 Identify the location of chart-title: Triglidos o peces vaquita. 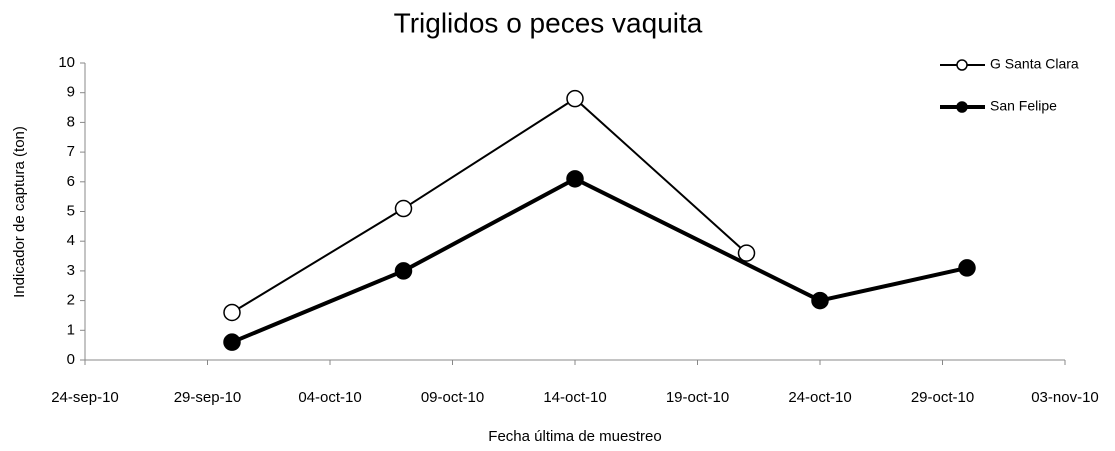
(548, 22).